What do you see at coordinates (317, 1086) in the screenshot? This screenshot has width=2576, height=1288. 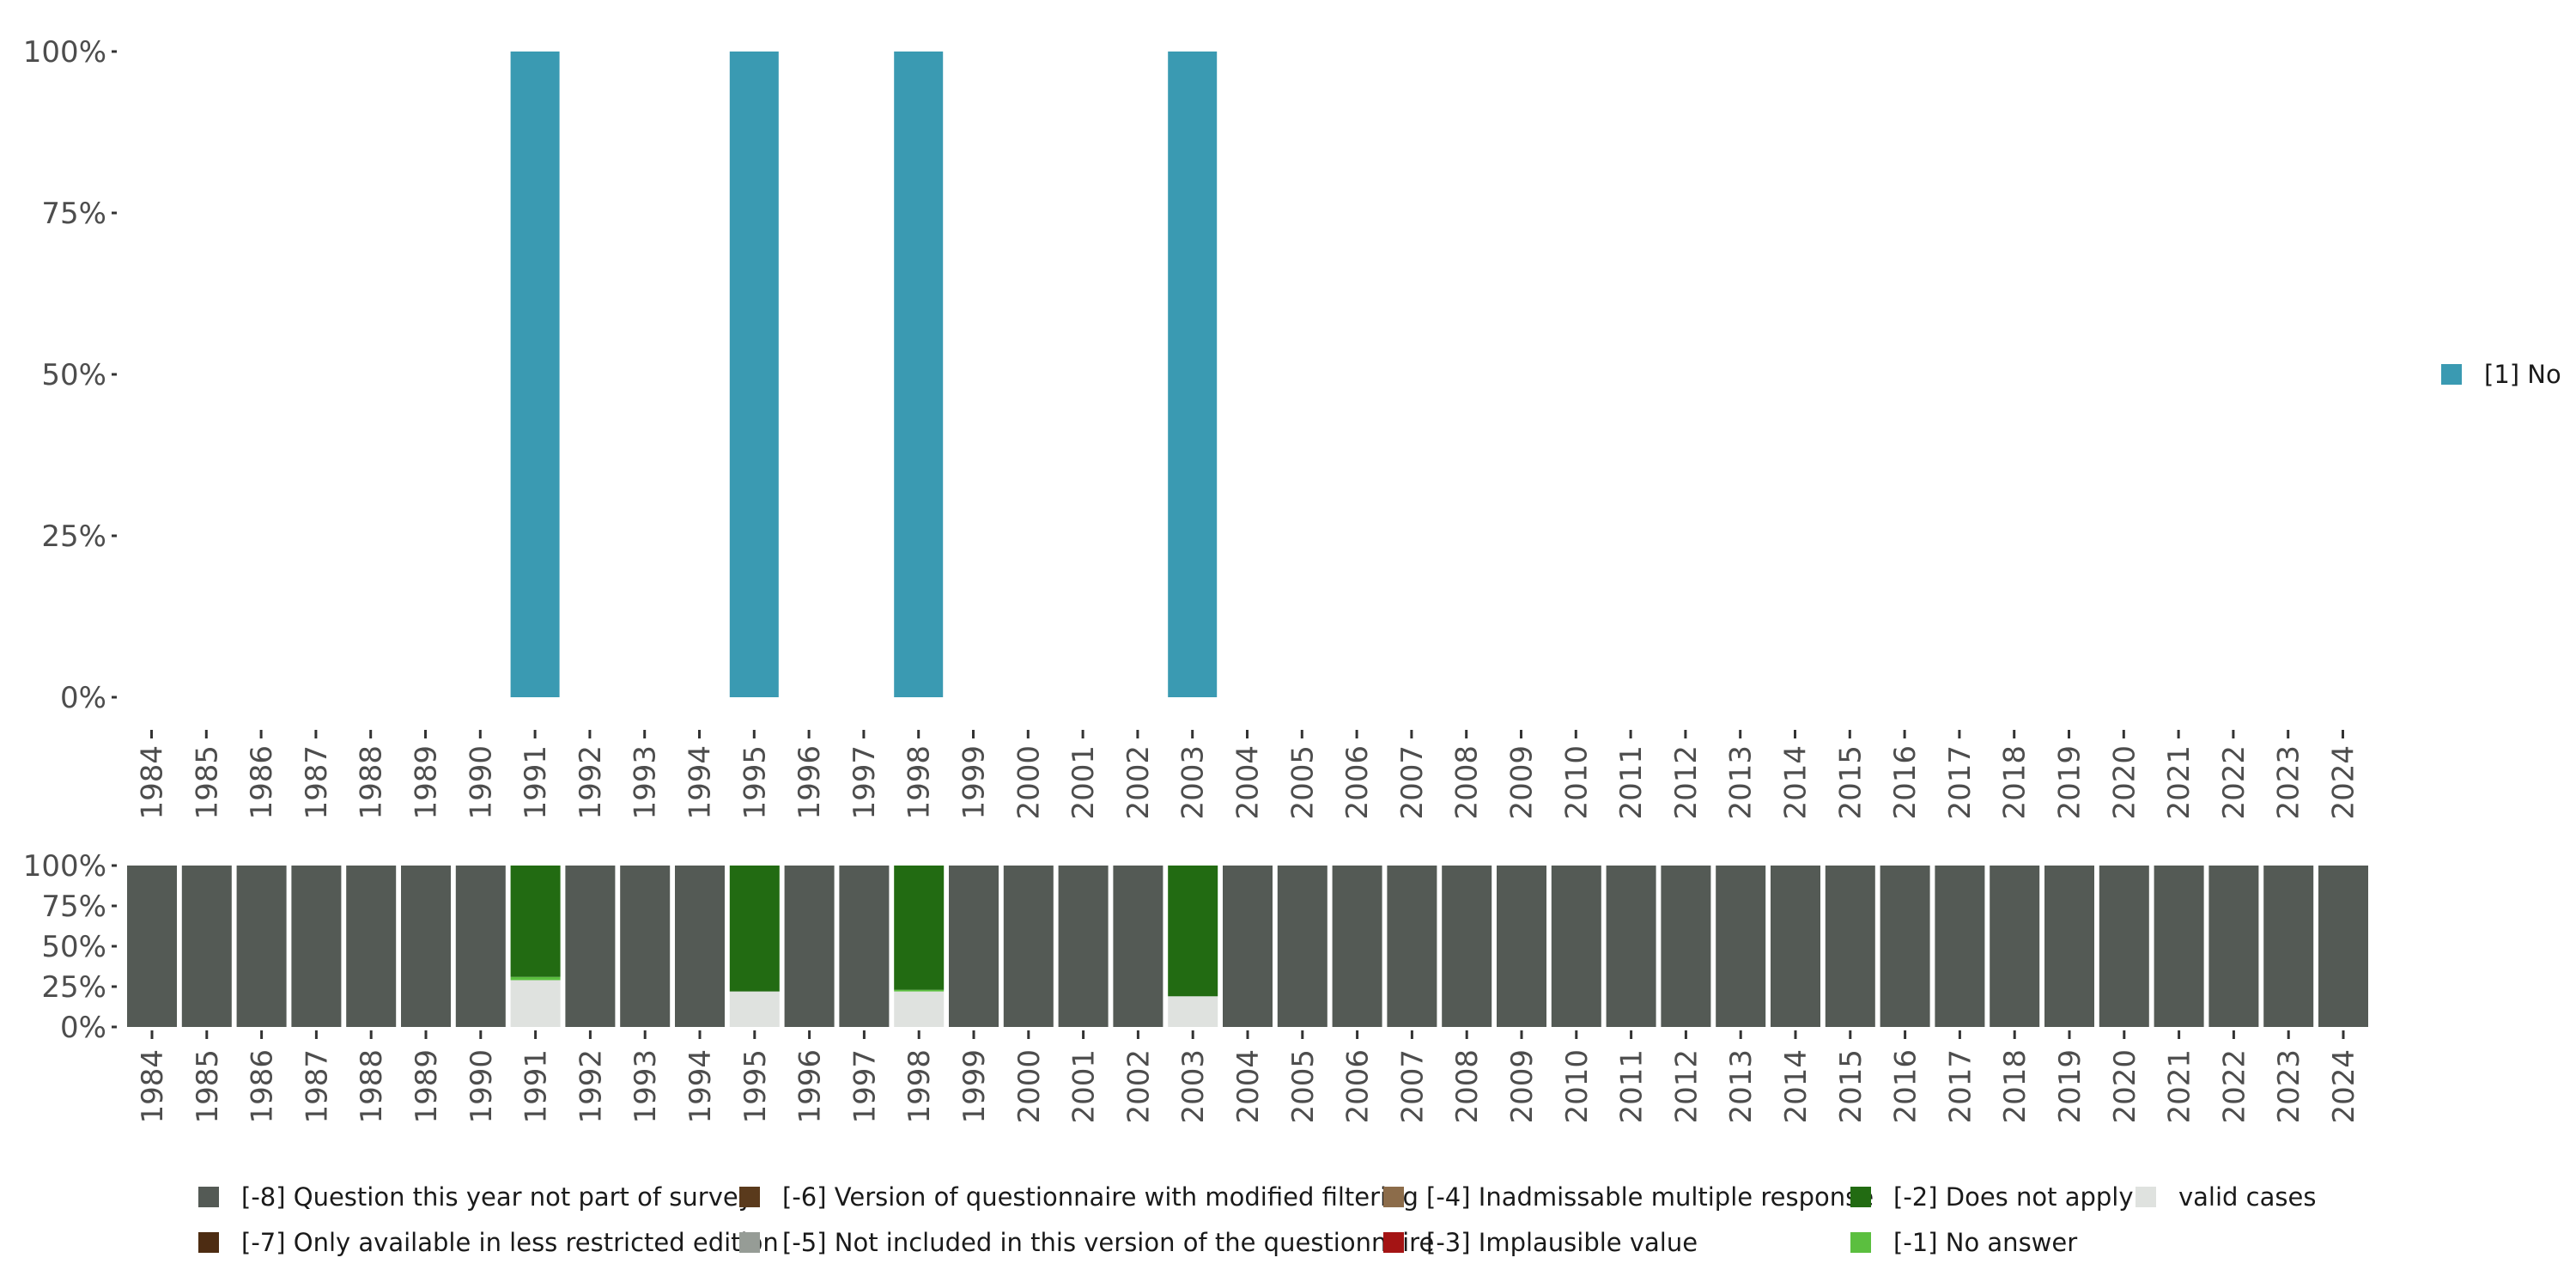 I see `x-tick-label: 1987` at bounding box center [317, 1086].